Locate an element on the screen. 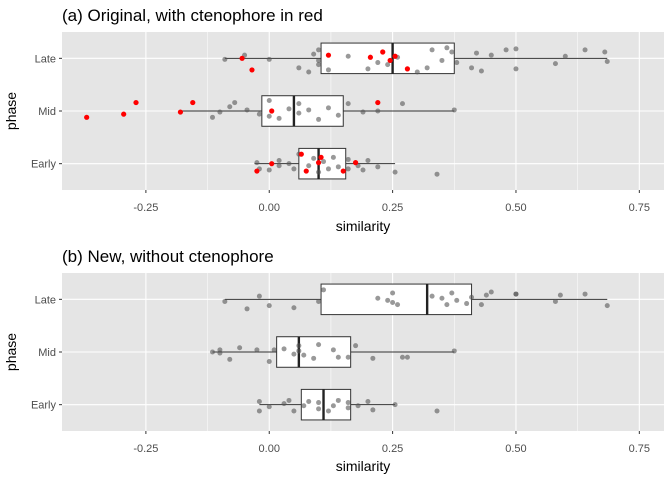  panel-title: (a) Original, with ctenophore in red is located at coordinates (192, 15).